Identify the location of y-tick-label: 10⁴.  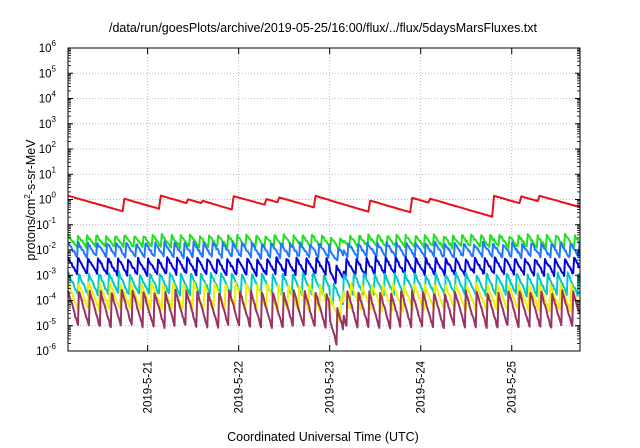
(48, 98).